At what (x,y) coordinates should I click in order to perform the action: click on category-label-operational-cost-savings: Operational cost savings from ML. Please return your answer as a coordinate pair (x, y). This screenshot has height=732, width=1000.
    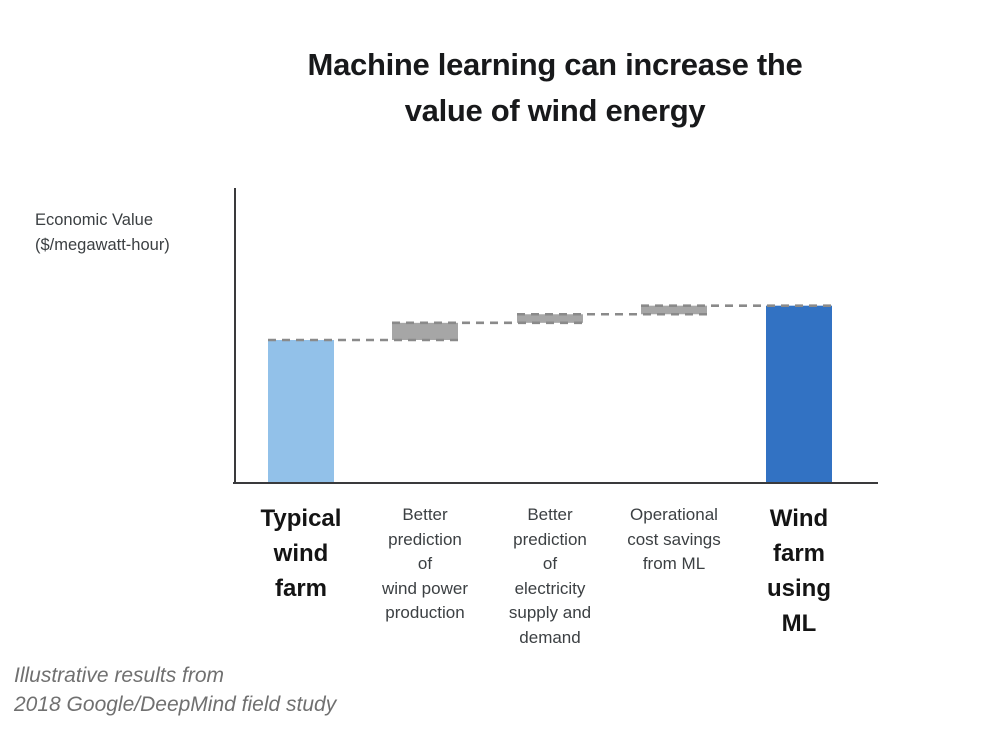
    Looking at the image, I should click on (674, 539).